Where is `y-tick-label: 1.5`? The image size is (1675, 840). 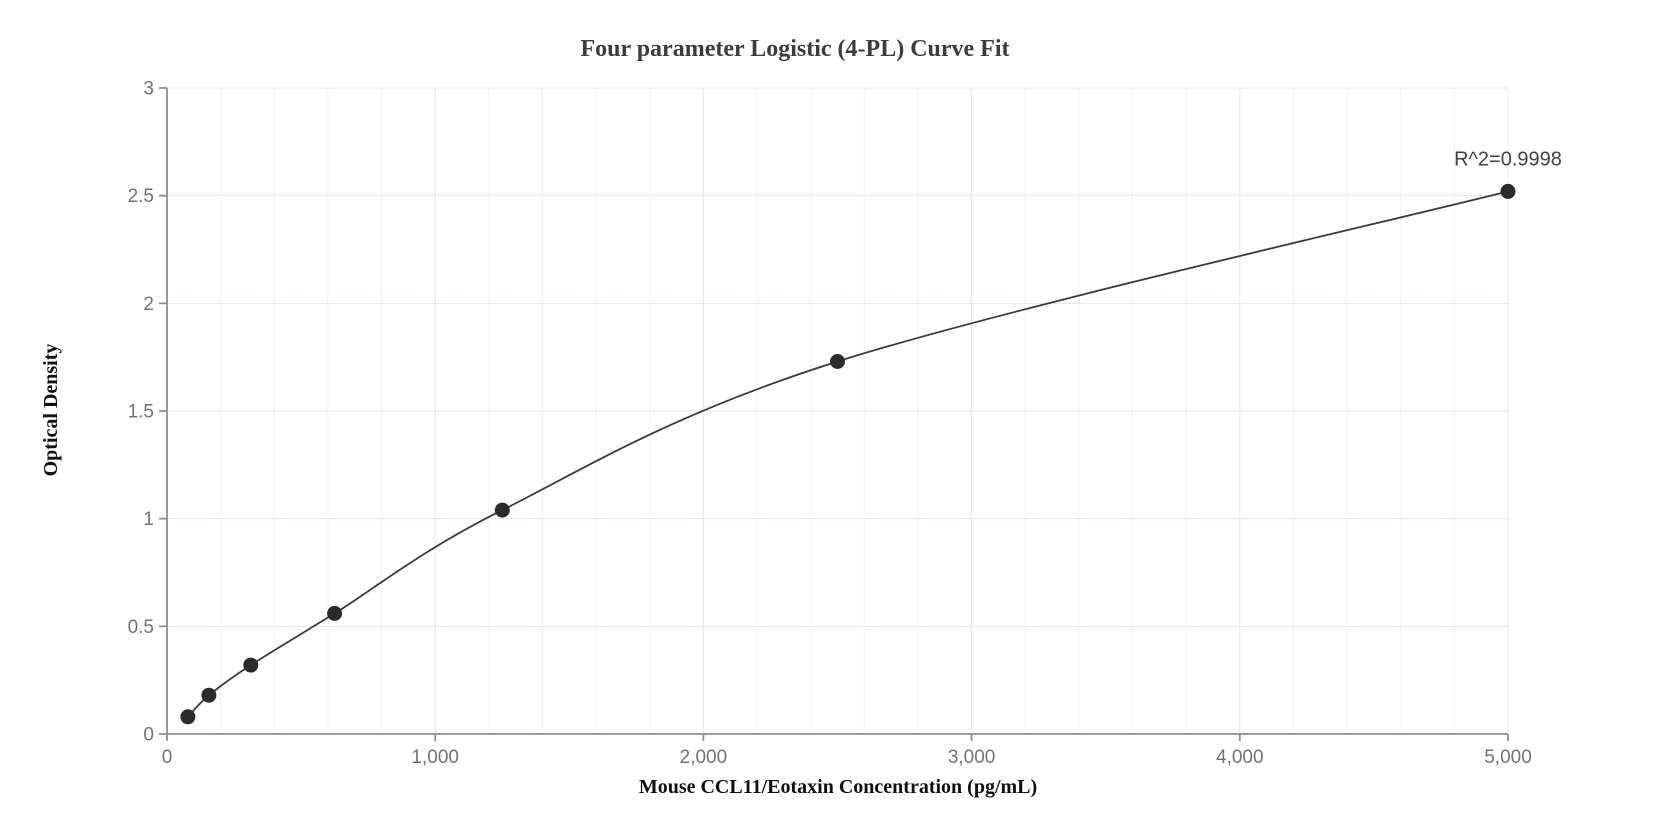
y-tick-label: 1.5 is located at coordinates (141, 412).